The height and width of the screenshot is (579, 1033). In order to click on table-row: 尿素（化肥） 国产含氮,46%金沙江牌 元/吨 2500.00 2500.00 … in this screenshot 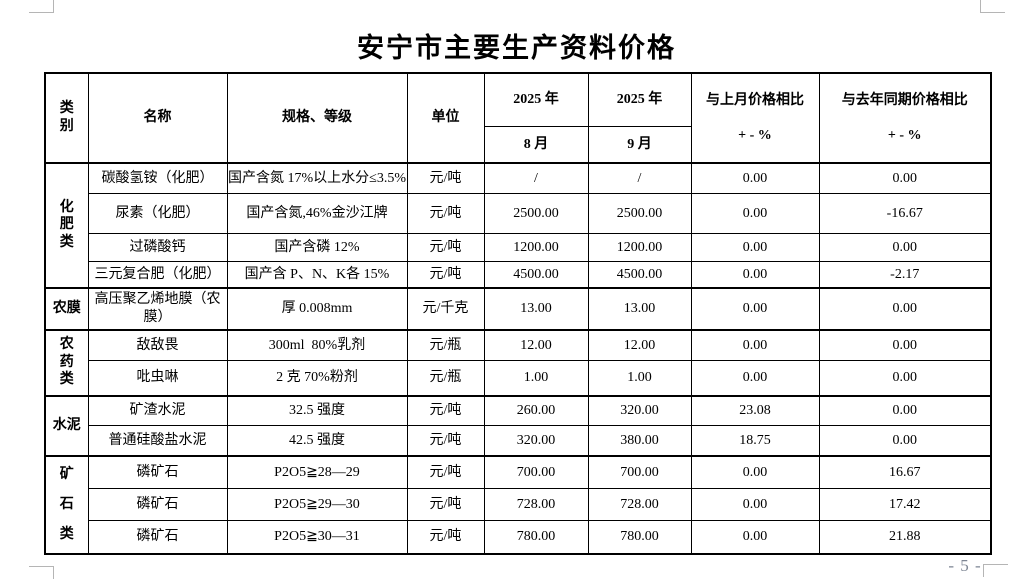, I will do `click(518, 213)`.